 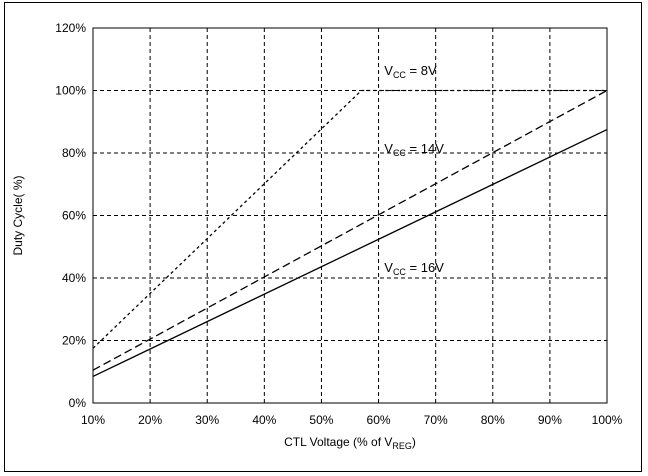 I want to click on series-label-1: VCC = 8V, so click(x=410, y=71).